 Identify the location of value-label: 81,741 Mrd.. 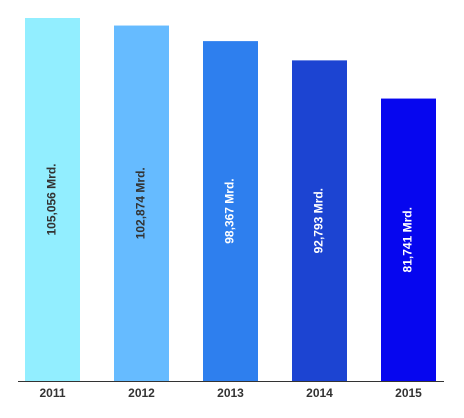
(408, 239).